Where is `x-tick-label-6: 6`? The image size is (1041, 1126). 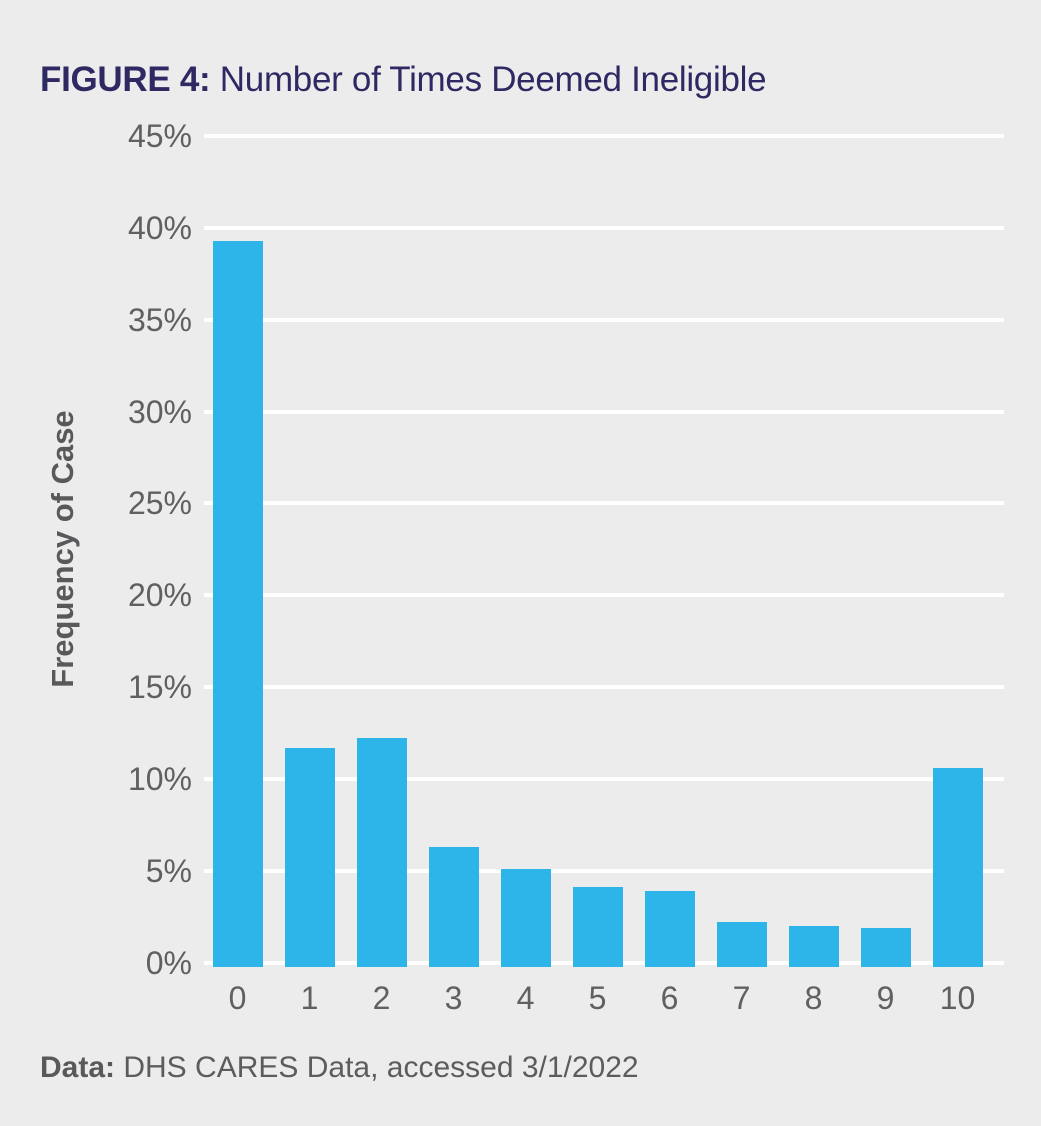
x-tick-label-6: 6 is located at coordinates (669, 998).